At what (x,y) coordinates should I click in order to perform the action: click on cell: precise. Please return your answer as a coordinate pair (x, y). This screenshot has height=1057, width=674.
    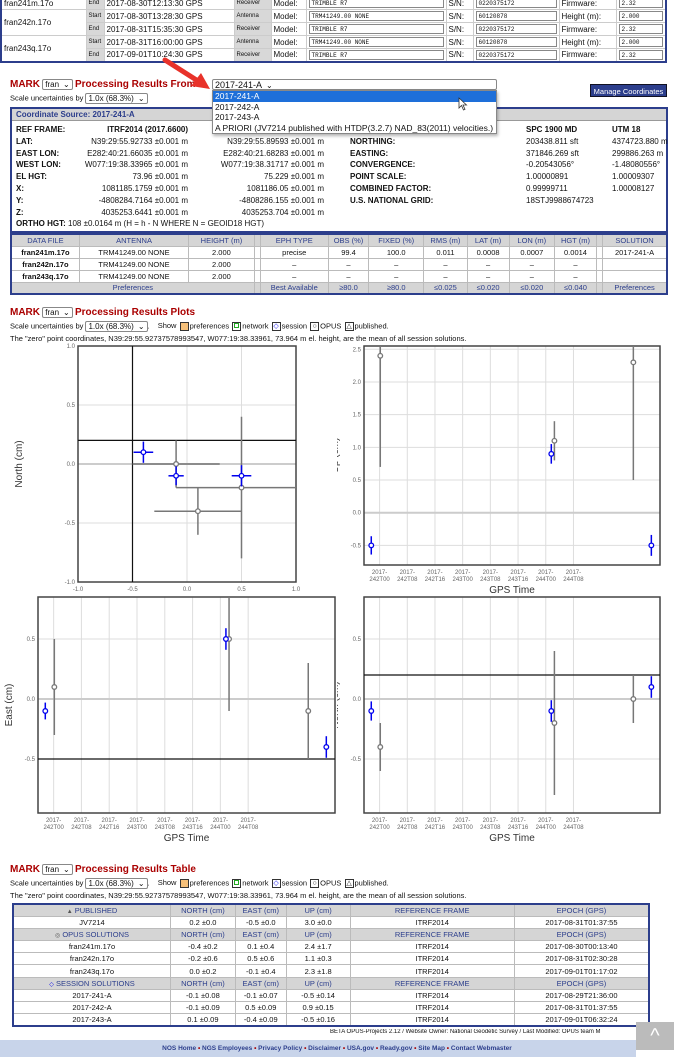
    Looking at the image, I should click on (294, 252).